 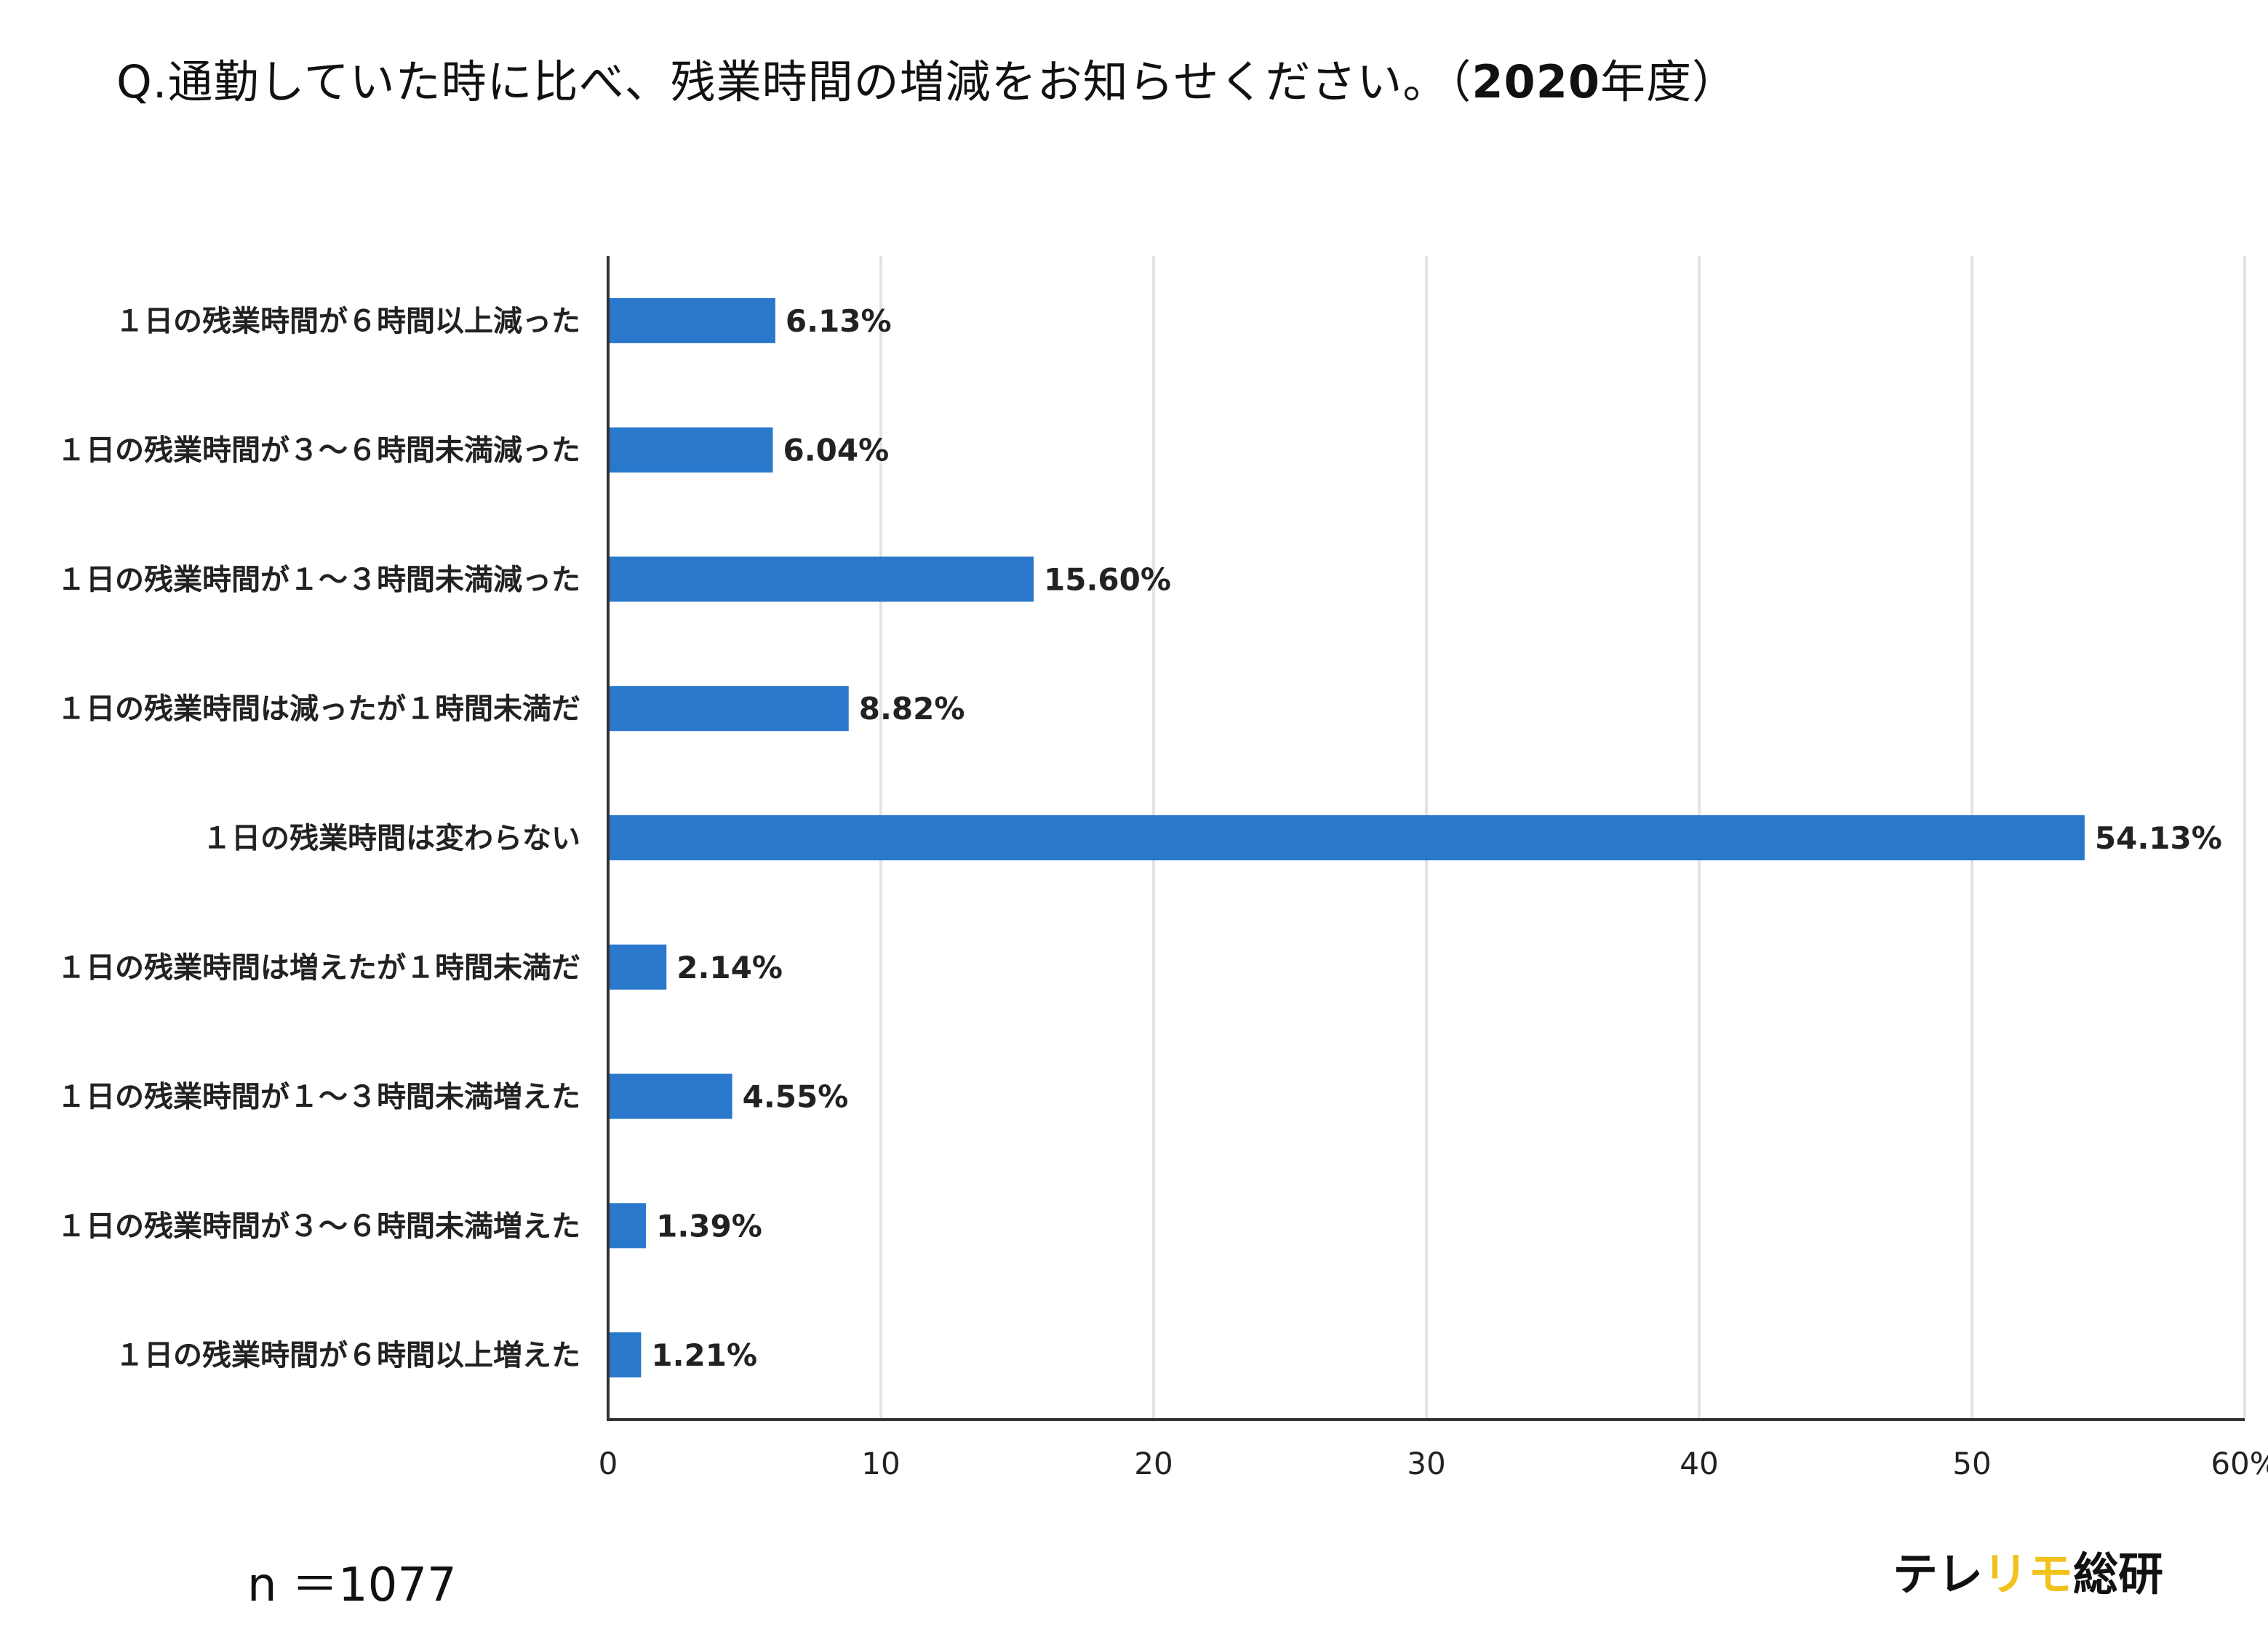 I want to click on title-prefix: Q., so click(x=142, y=81).